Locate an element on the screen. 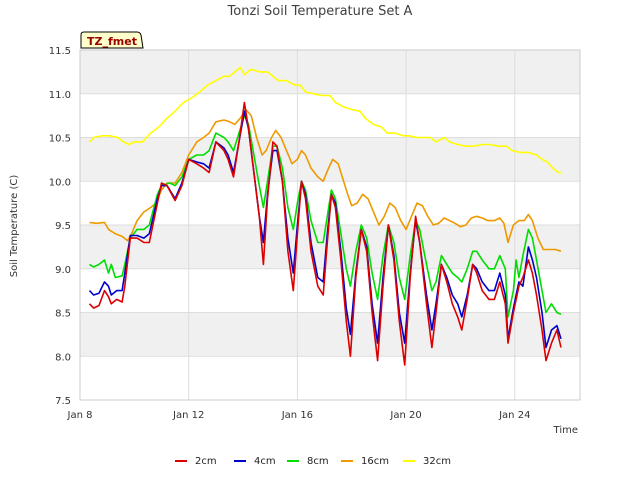  legend-label: 8cm is located at coordinates (318, 461).